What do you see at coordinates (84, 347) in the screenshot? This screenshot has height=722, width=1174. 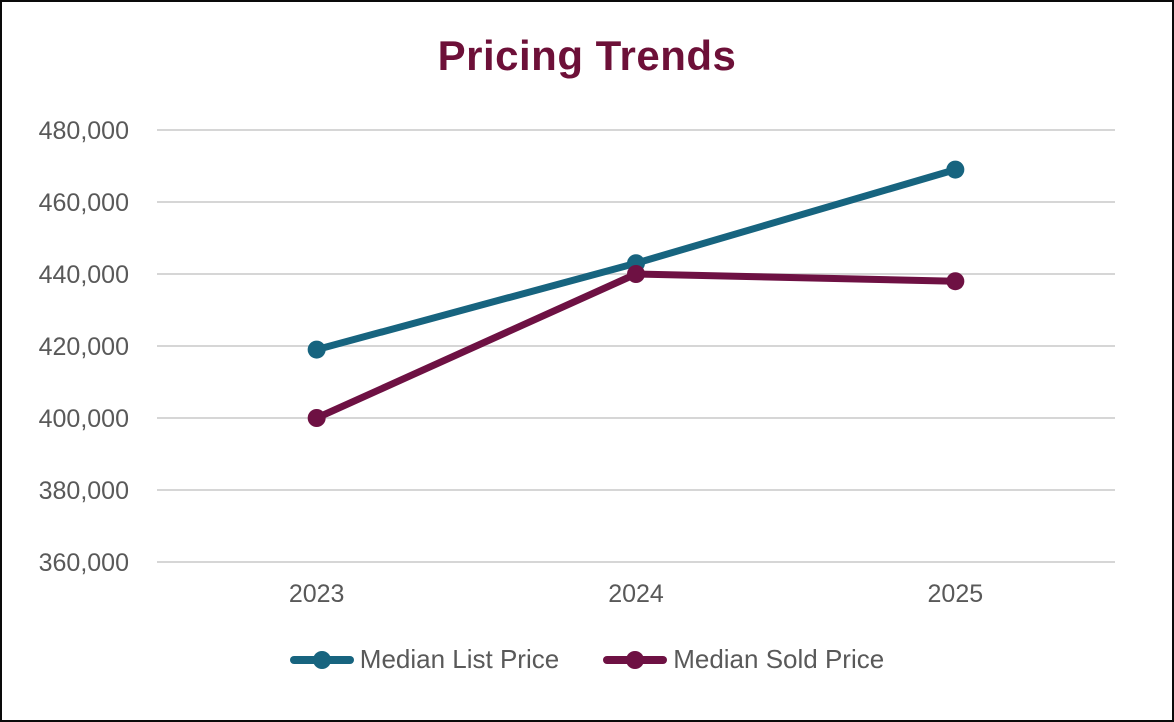 I see `y-axis-tick-label: 420,000` at bounding box center [84, 347].